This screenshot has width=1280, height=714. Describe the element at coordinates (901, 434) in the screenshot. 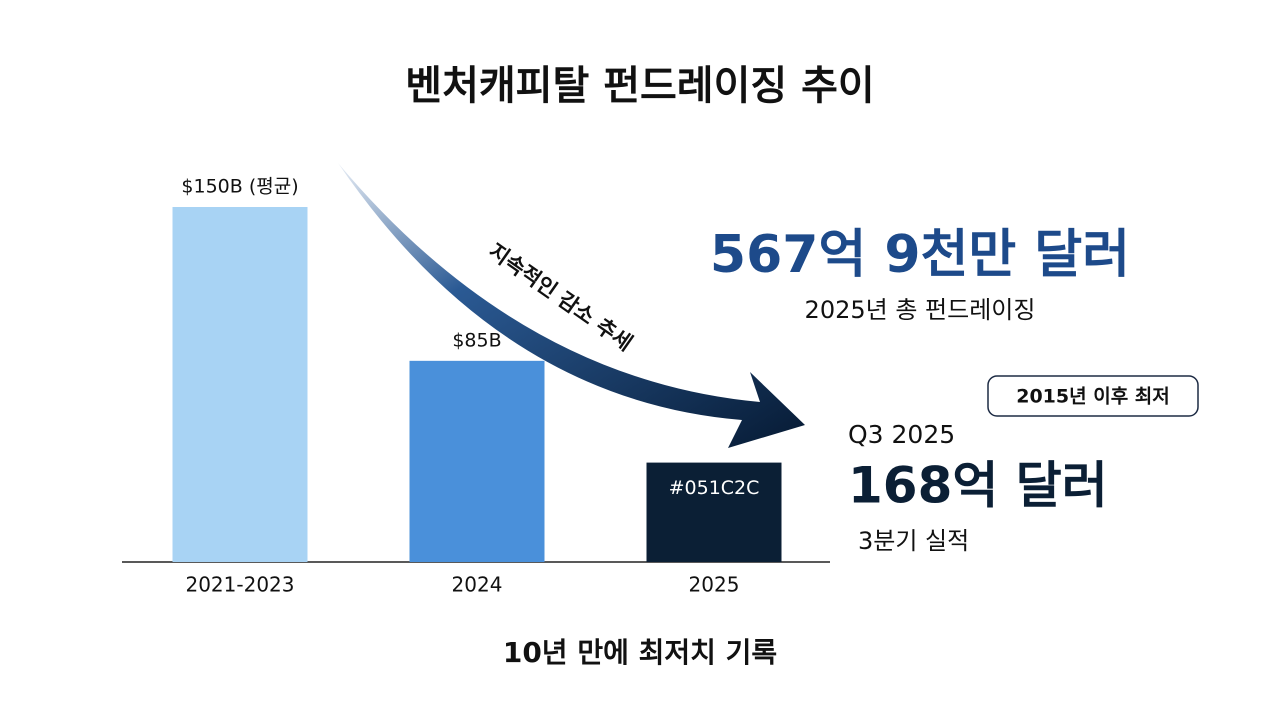

I see `quarter: Q3 2025` at that location.